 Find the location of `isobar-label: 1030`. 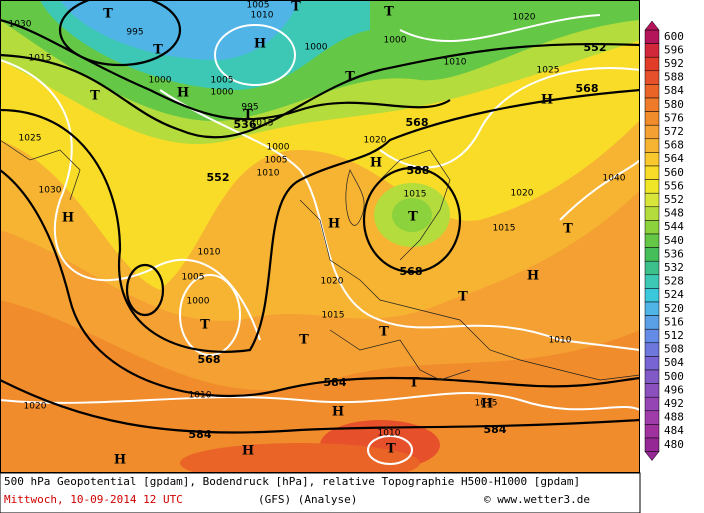

isobar-label: 1030 is located at coordinates (20, 25).